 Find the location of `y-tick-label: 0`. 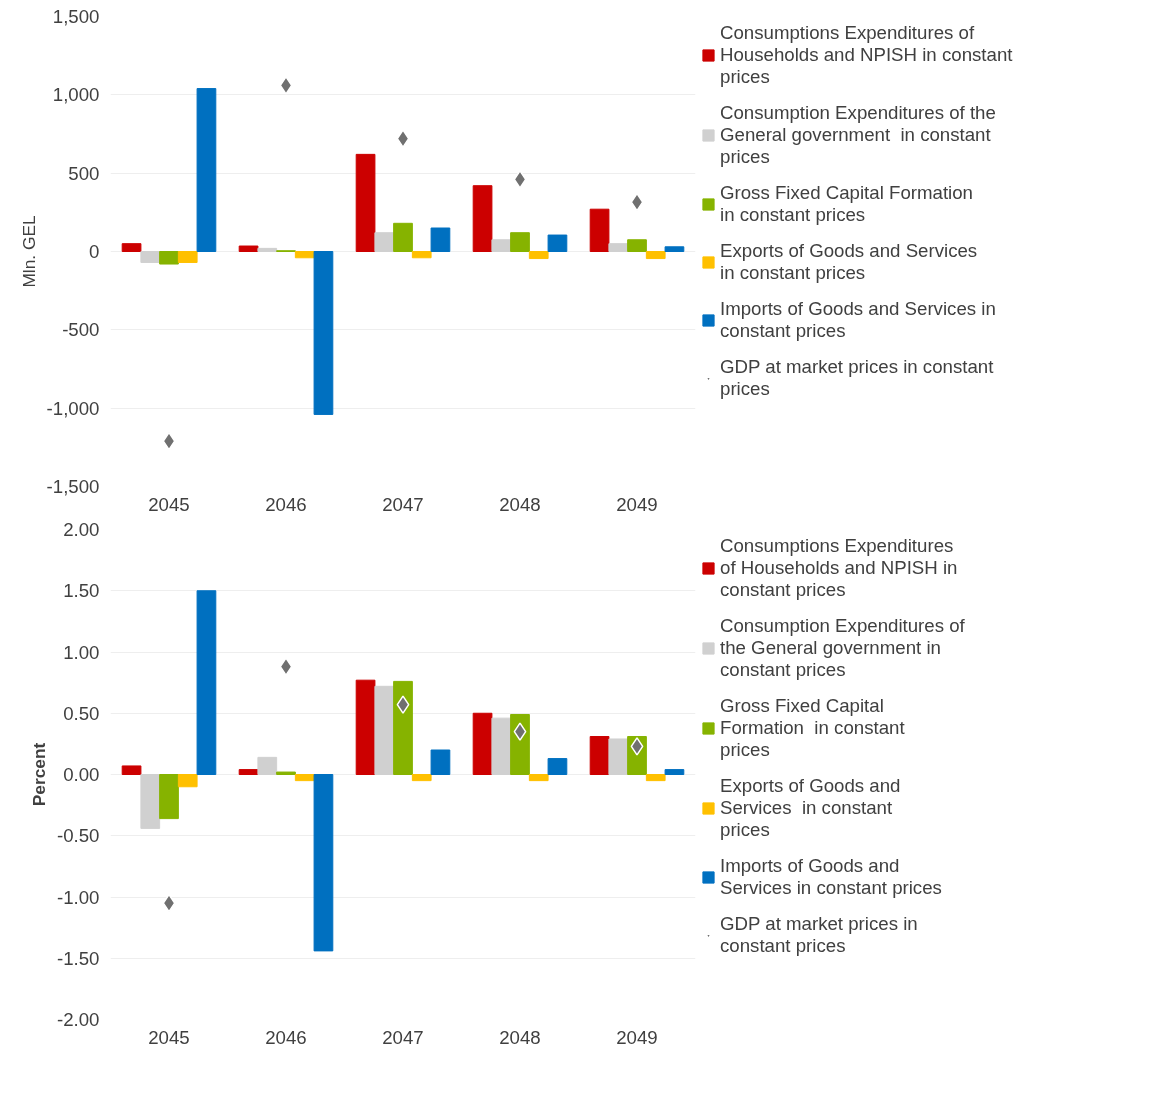

y-tick-label: 0 is located at coordinates (94, 251).